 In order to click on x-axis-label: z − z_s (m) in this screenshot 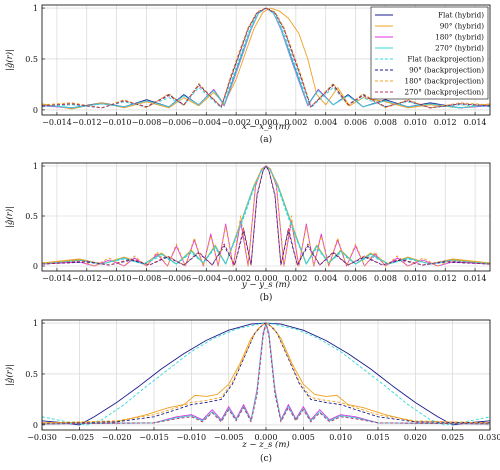, I will do `click(265, 444)`.